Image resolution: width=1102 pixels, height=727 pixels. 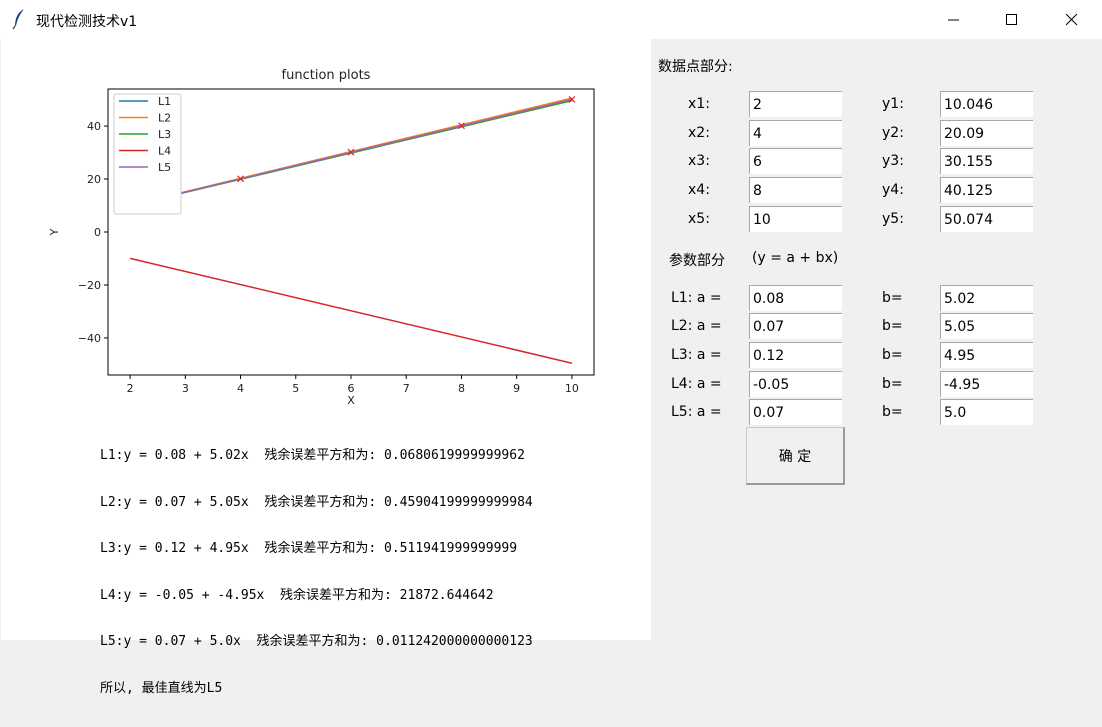 I want to click on y1-label: y1:, so click(x=893, y=104).